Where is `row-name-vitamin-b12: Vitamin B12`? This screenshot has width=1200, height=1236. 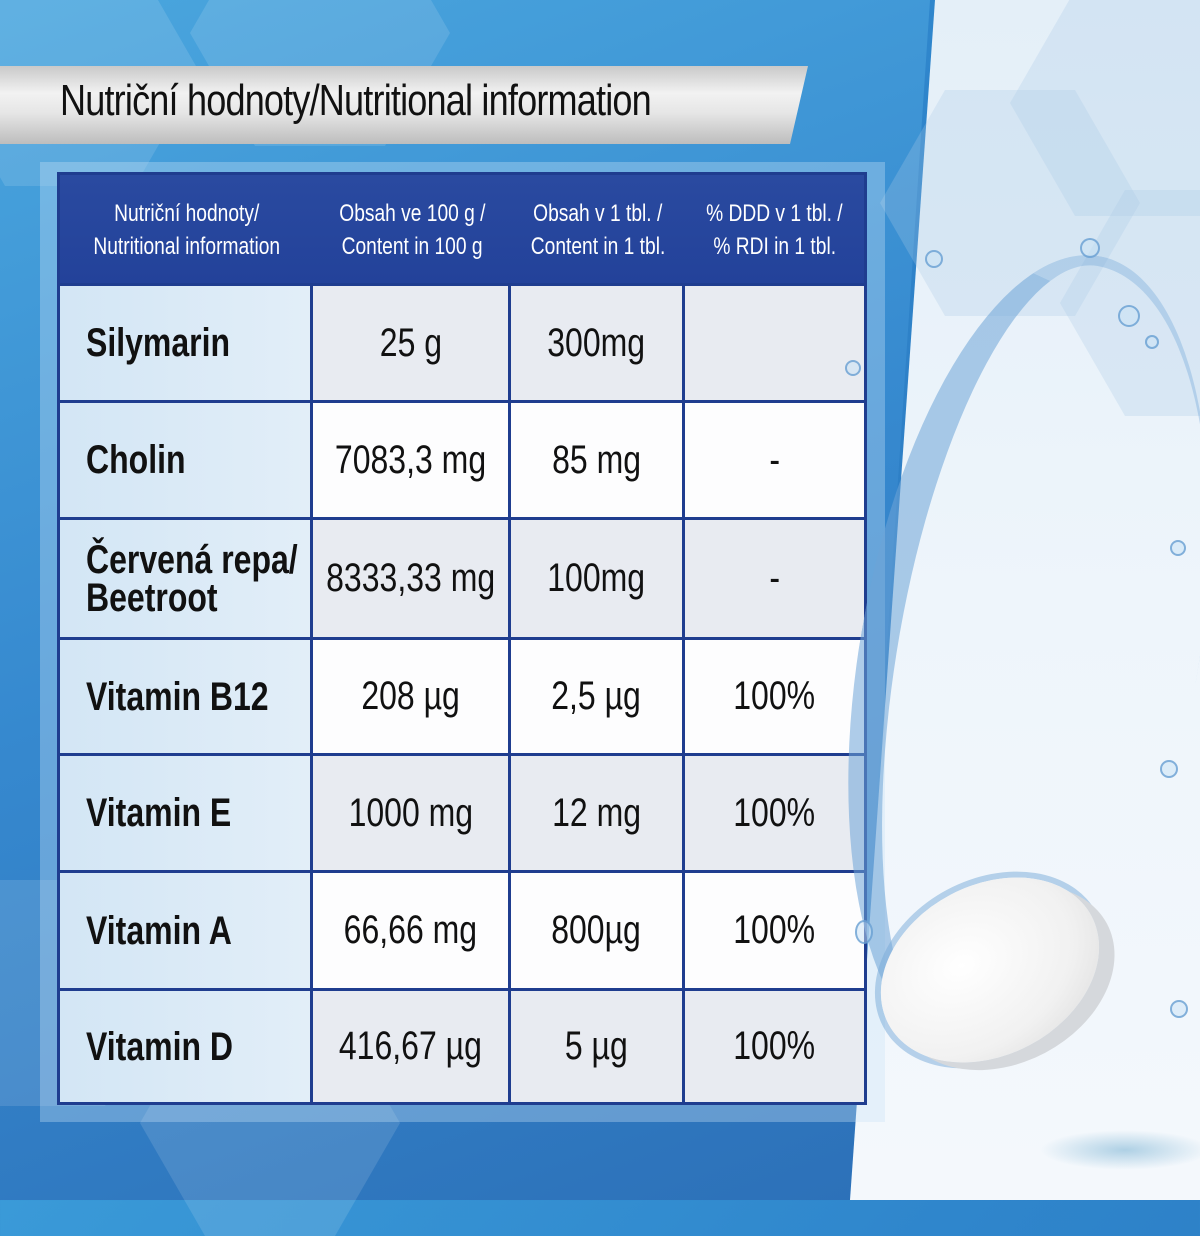
row-name-vitamin-b12: Vitamin B12 is located at coordinates (185, 696).